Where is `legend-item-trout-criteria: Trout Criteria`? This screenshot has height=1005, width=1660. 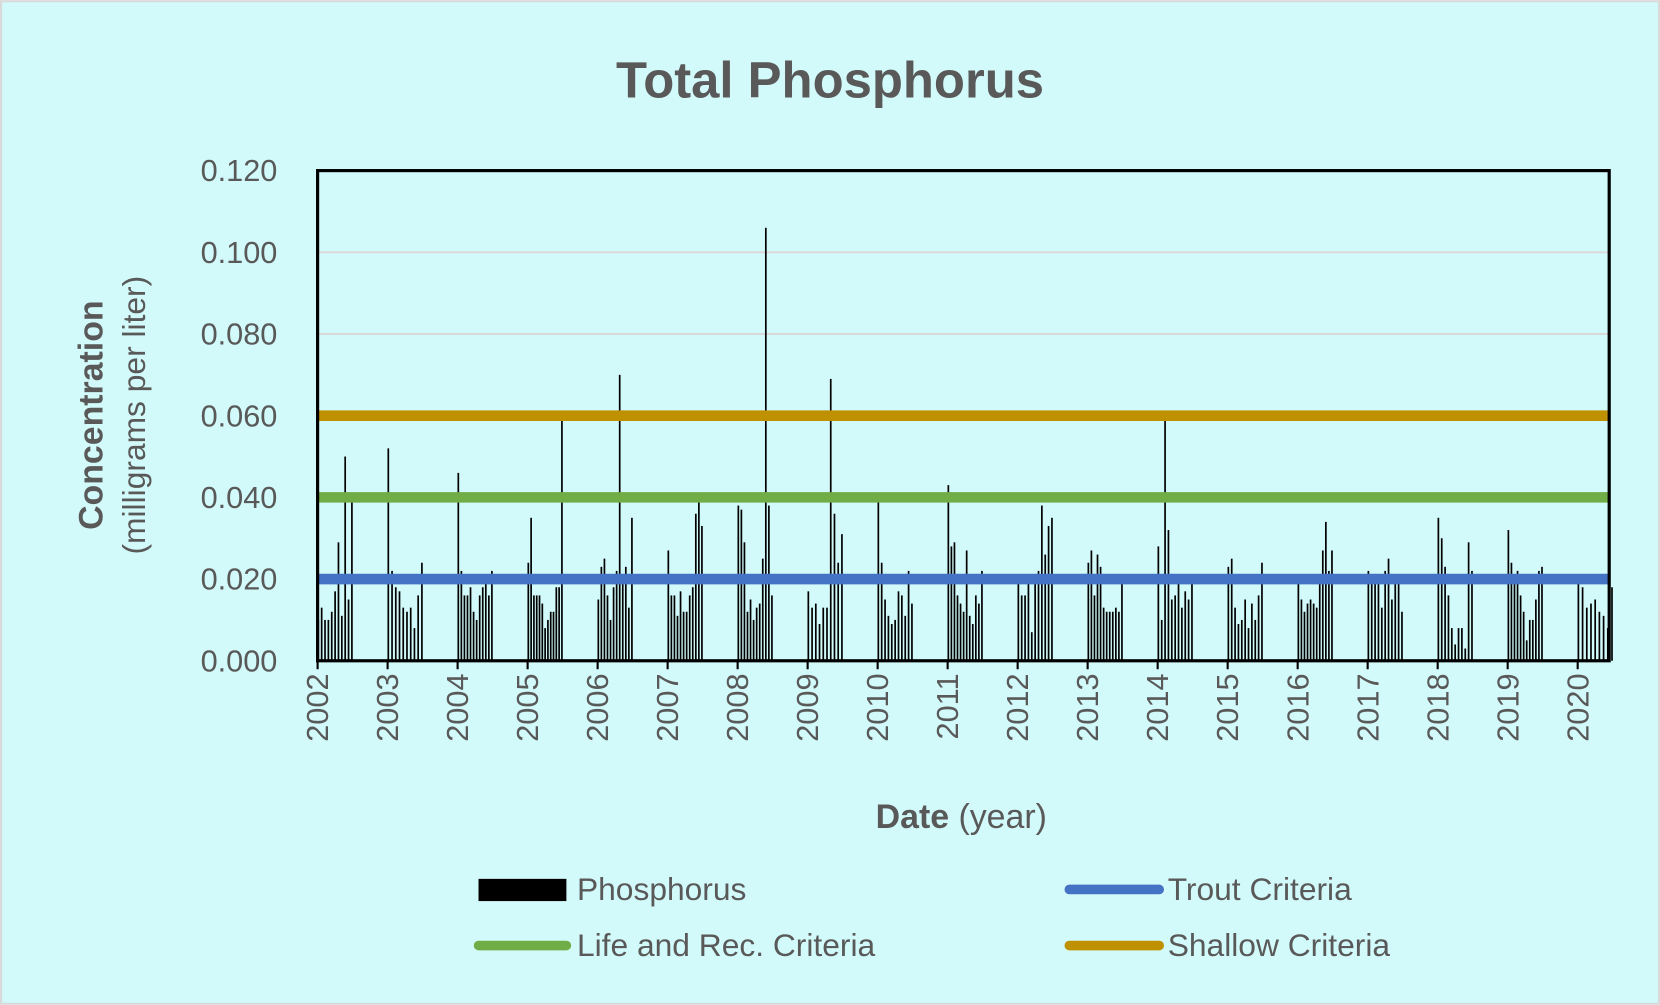
legend-item-trout-criteria: Trout Criteria is located at coordinates (1208, 889).